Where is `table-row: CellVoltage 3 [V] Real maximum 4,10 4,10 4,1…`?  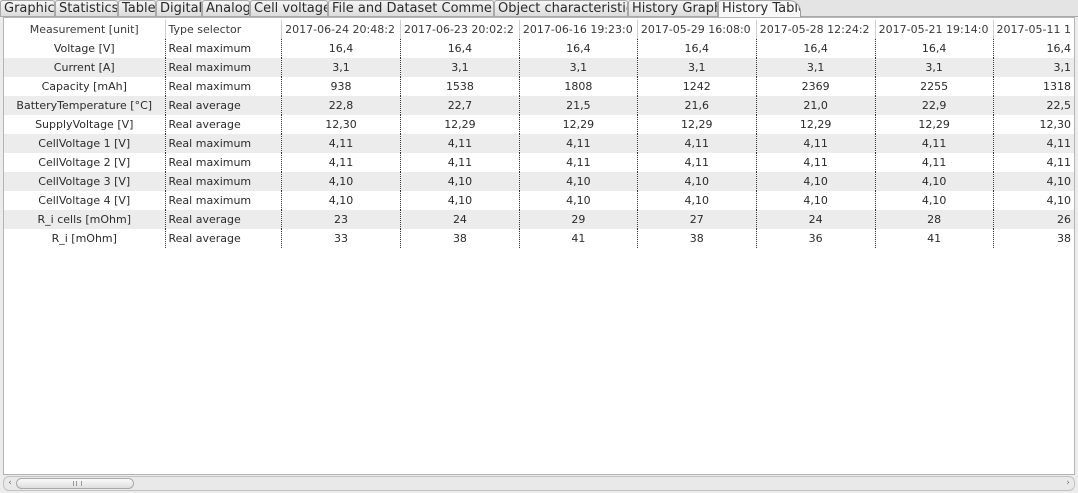 table-row: CellVoltage 3 [V] Real maximum 4,10 4,10 4,1… is located at coordinates (539, 181).